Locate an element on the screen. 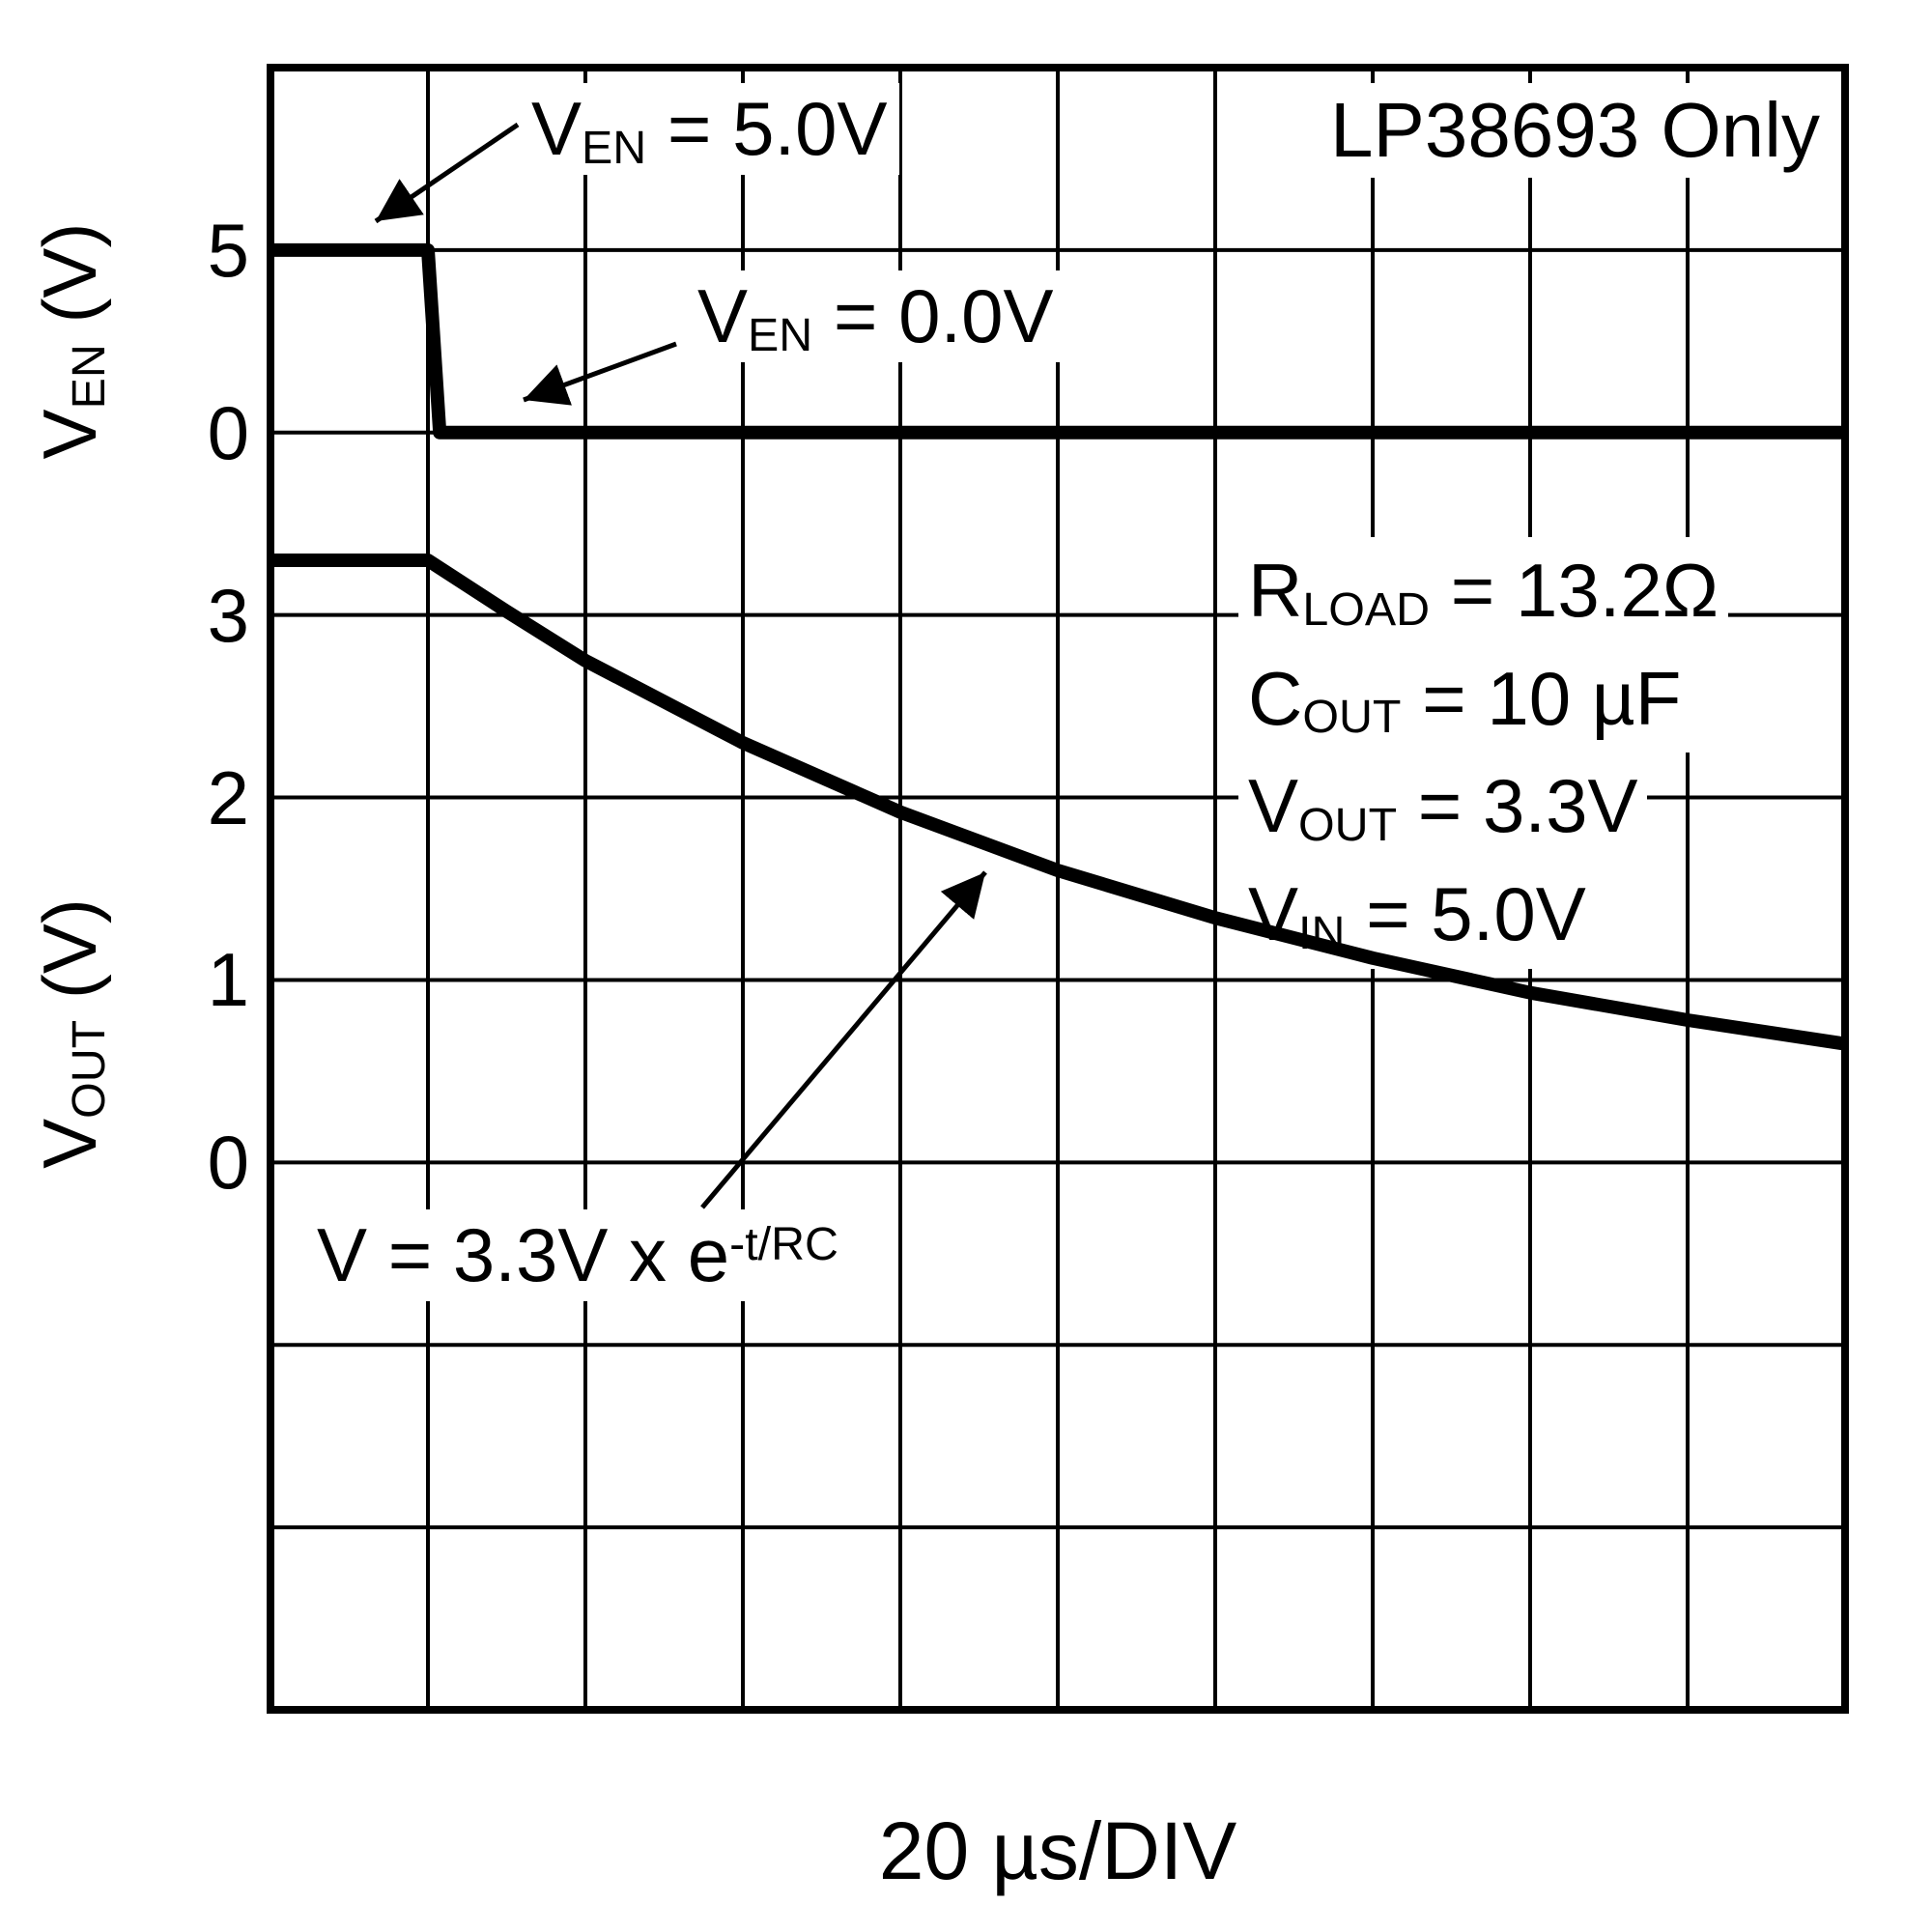 Image resolution: width=1932 pixels, height=1932 pixels. condition-pre: C is located at coordinates (1275, 698).